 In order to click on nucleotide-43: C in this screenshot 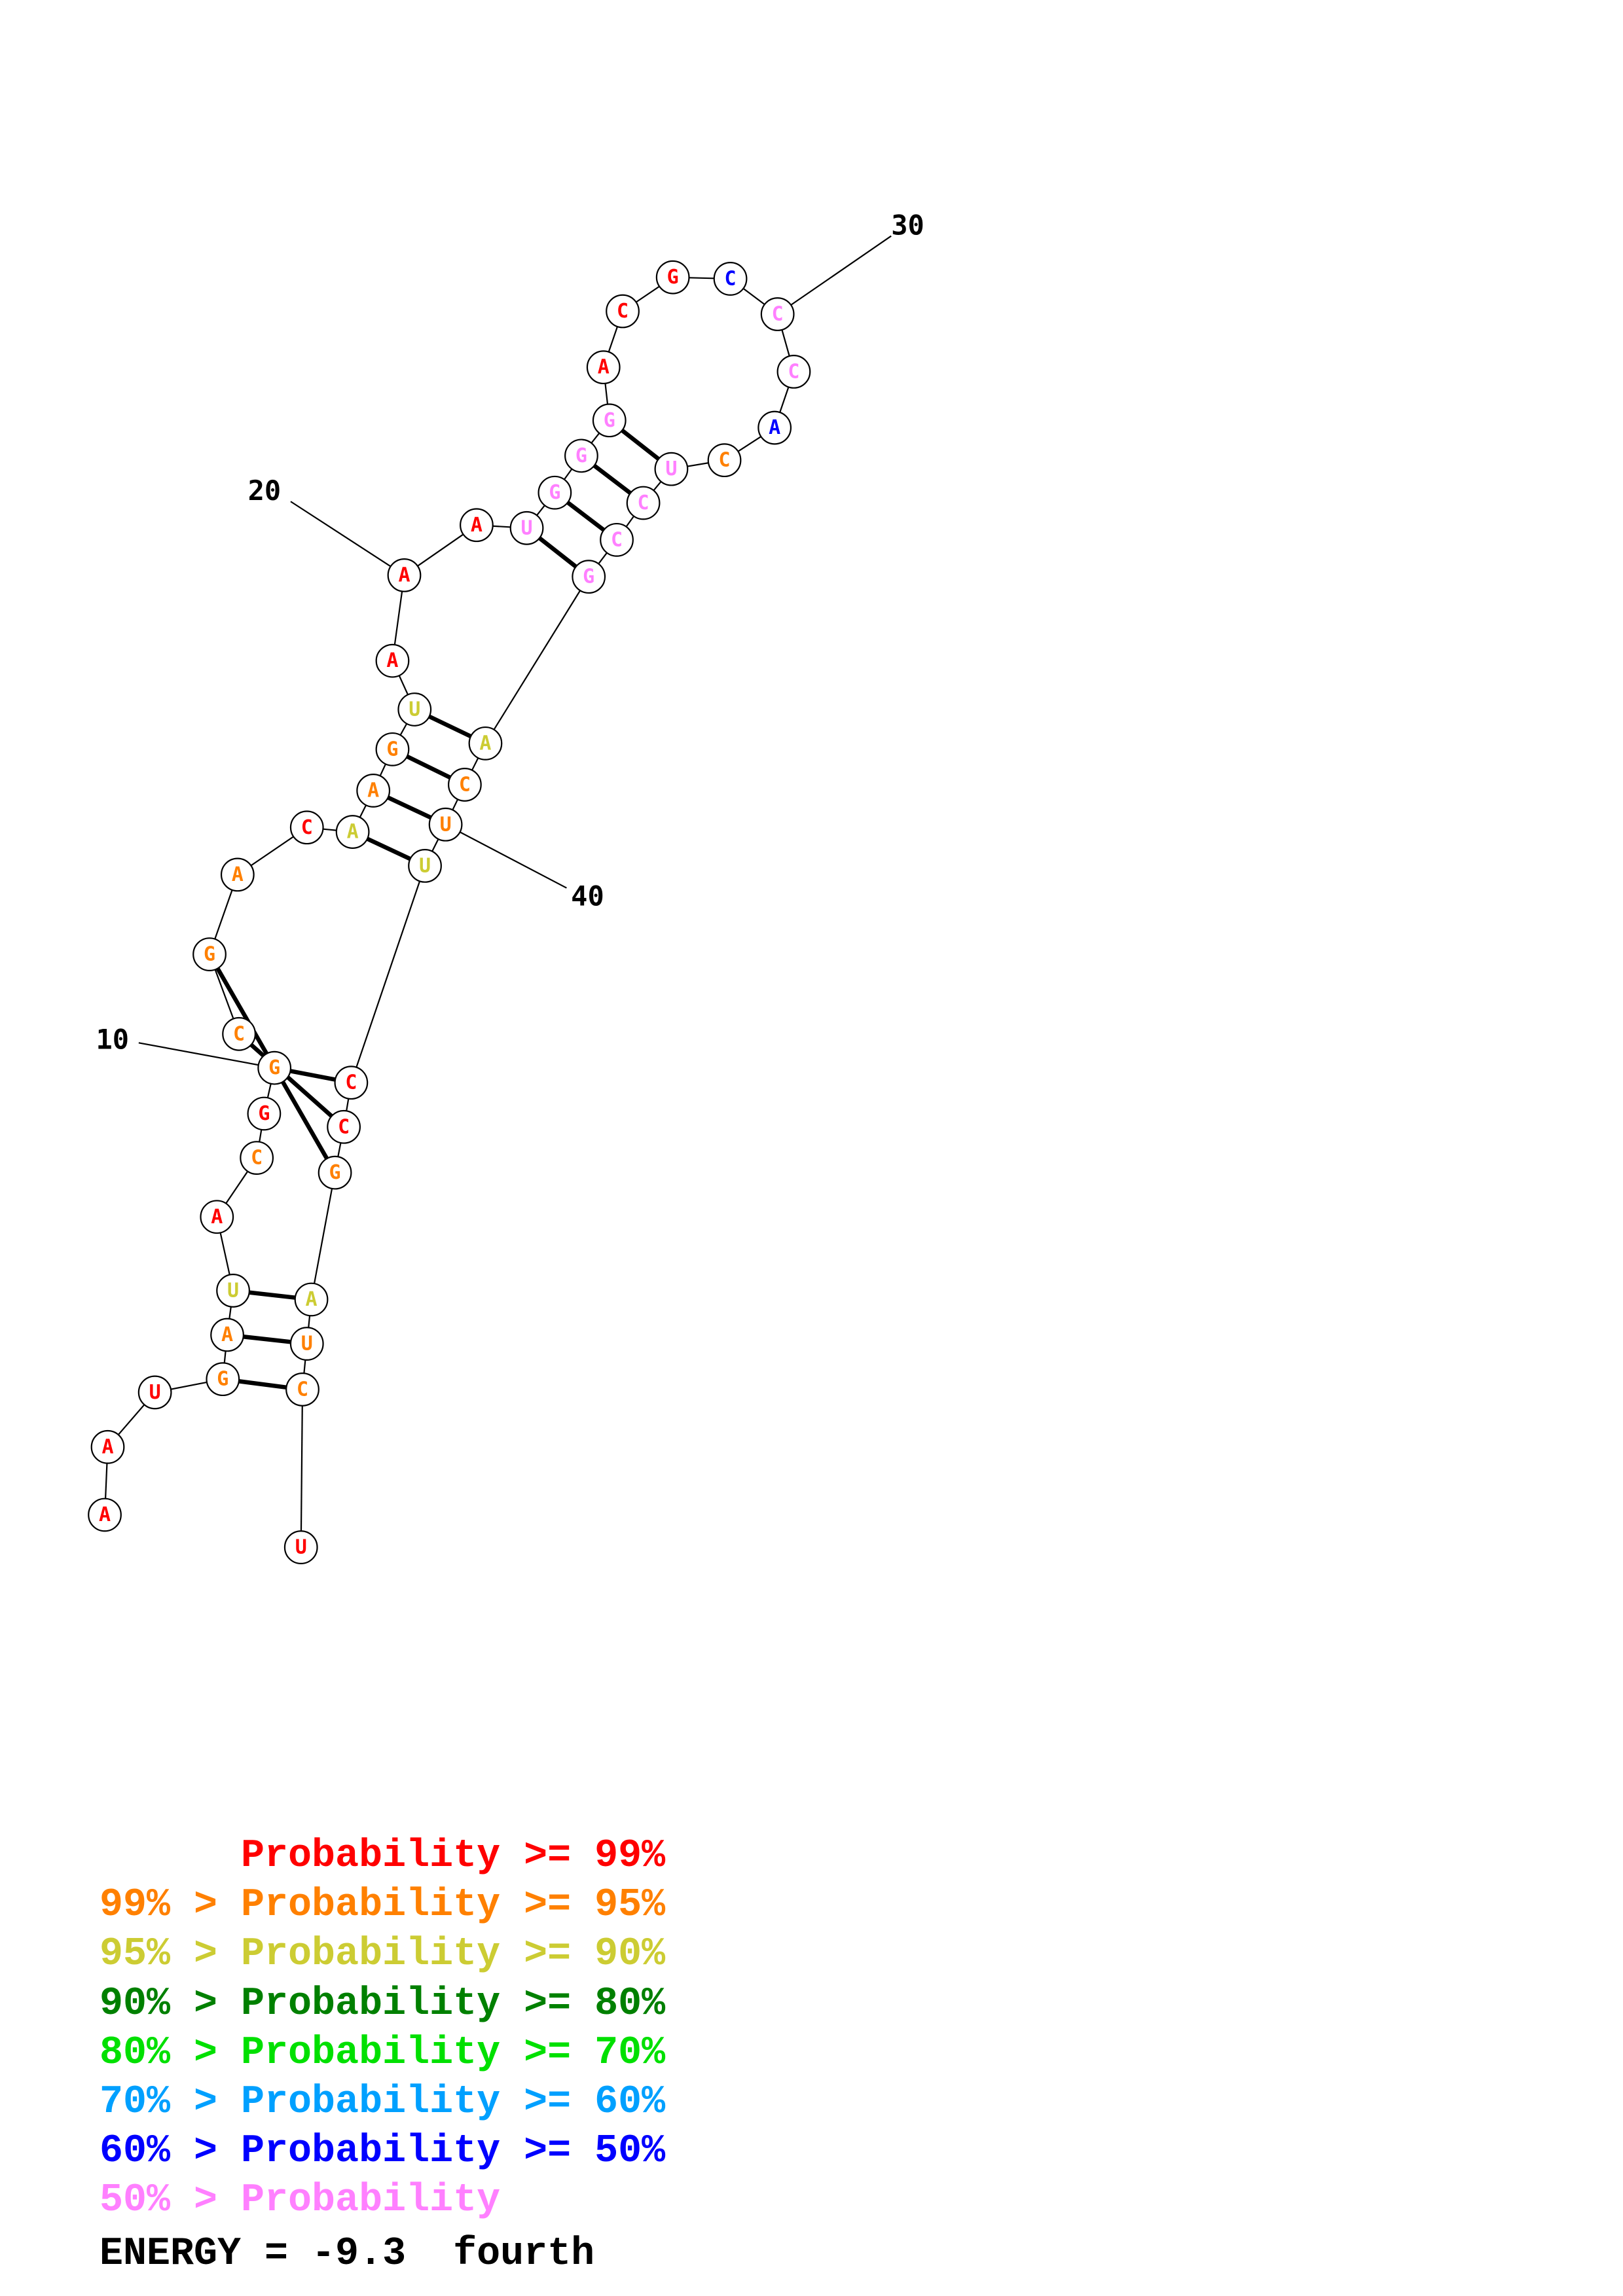, I will do `click(344, 1126)`.